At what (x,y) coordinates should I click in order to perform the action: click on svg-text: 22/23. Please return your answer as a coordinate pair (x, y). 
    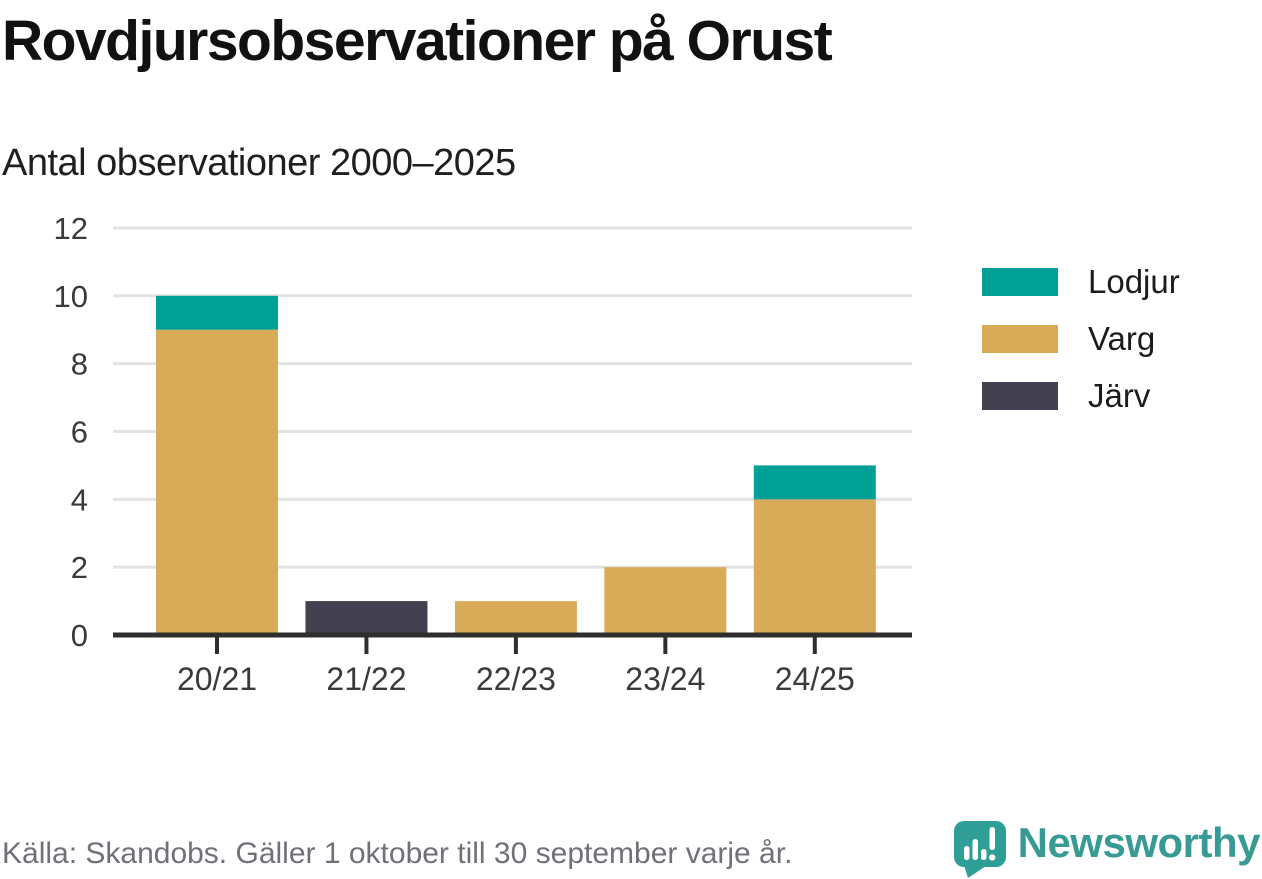
    Looking at the image, I should click on (516, 679).